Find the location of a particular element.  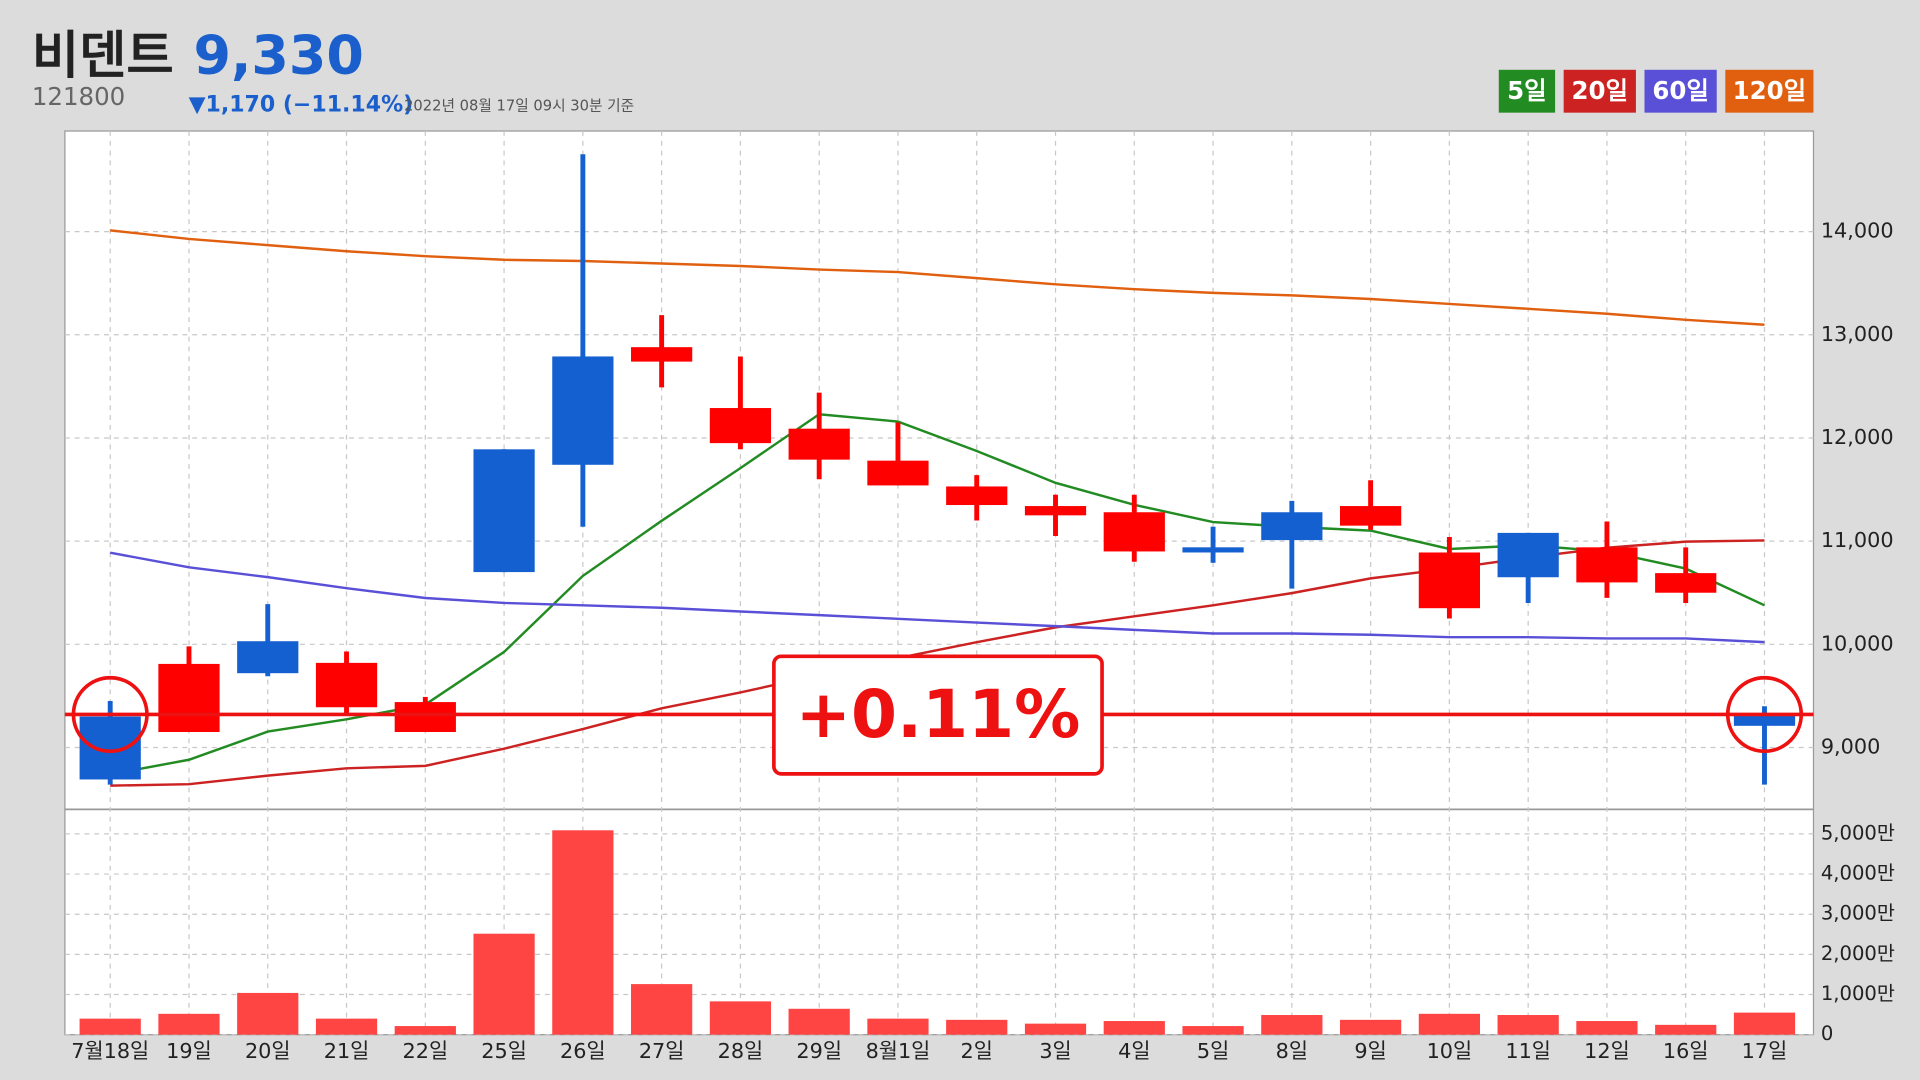

x-tick-label: 8월1일 is located at coordinates (898, 1051).